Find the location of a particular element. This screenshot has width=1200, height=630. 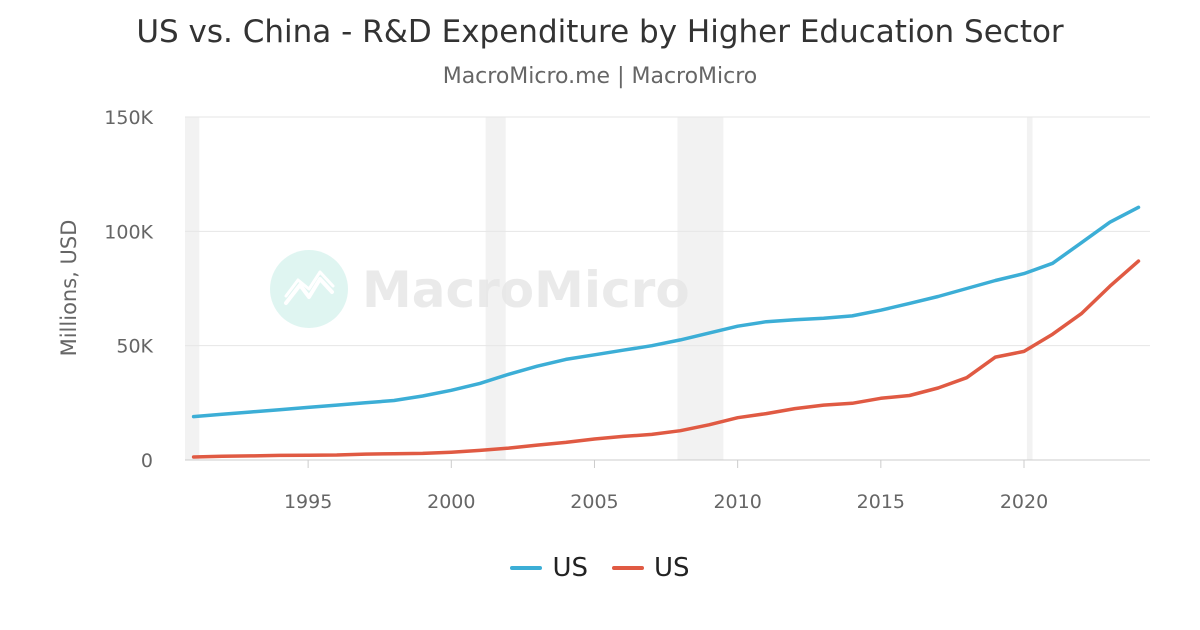

x-tick-label: 2005 is located at coordinates (594, 502).